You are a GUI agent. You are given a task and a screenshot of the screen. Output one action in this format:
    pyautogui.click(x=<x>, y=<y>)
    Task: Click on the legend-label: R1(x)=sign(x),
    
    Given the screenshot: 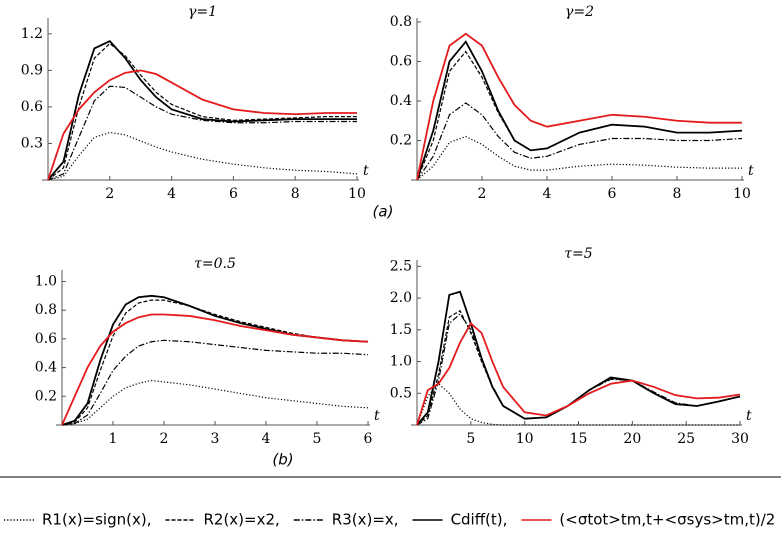 What is the action you would take?
    pyautogui.click(x=96, y=520)
    